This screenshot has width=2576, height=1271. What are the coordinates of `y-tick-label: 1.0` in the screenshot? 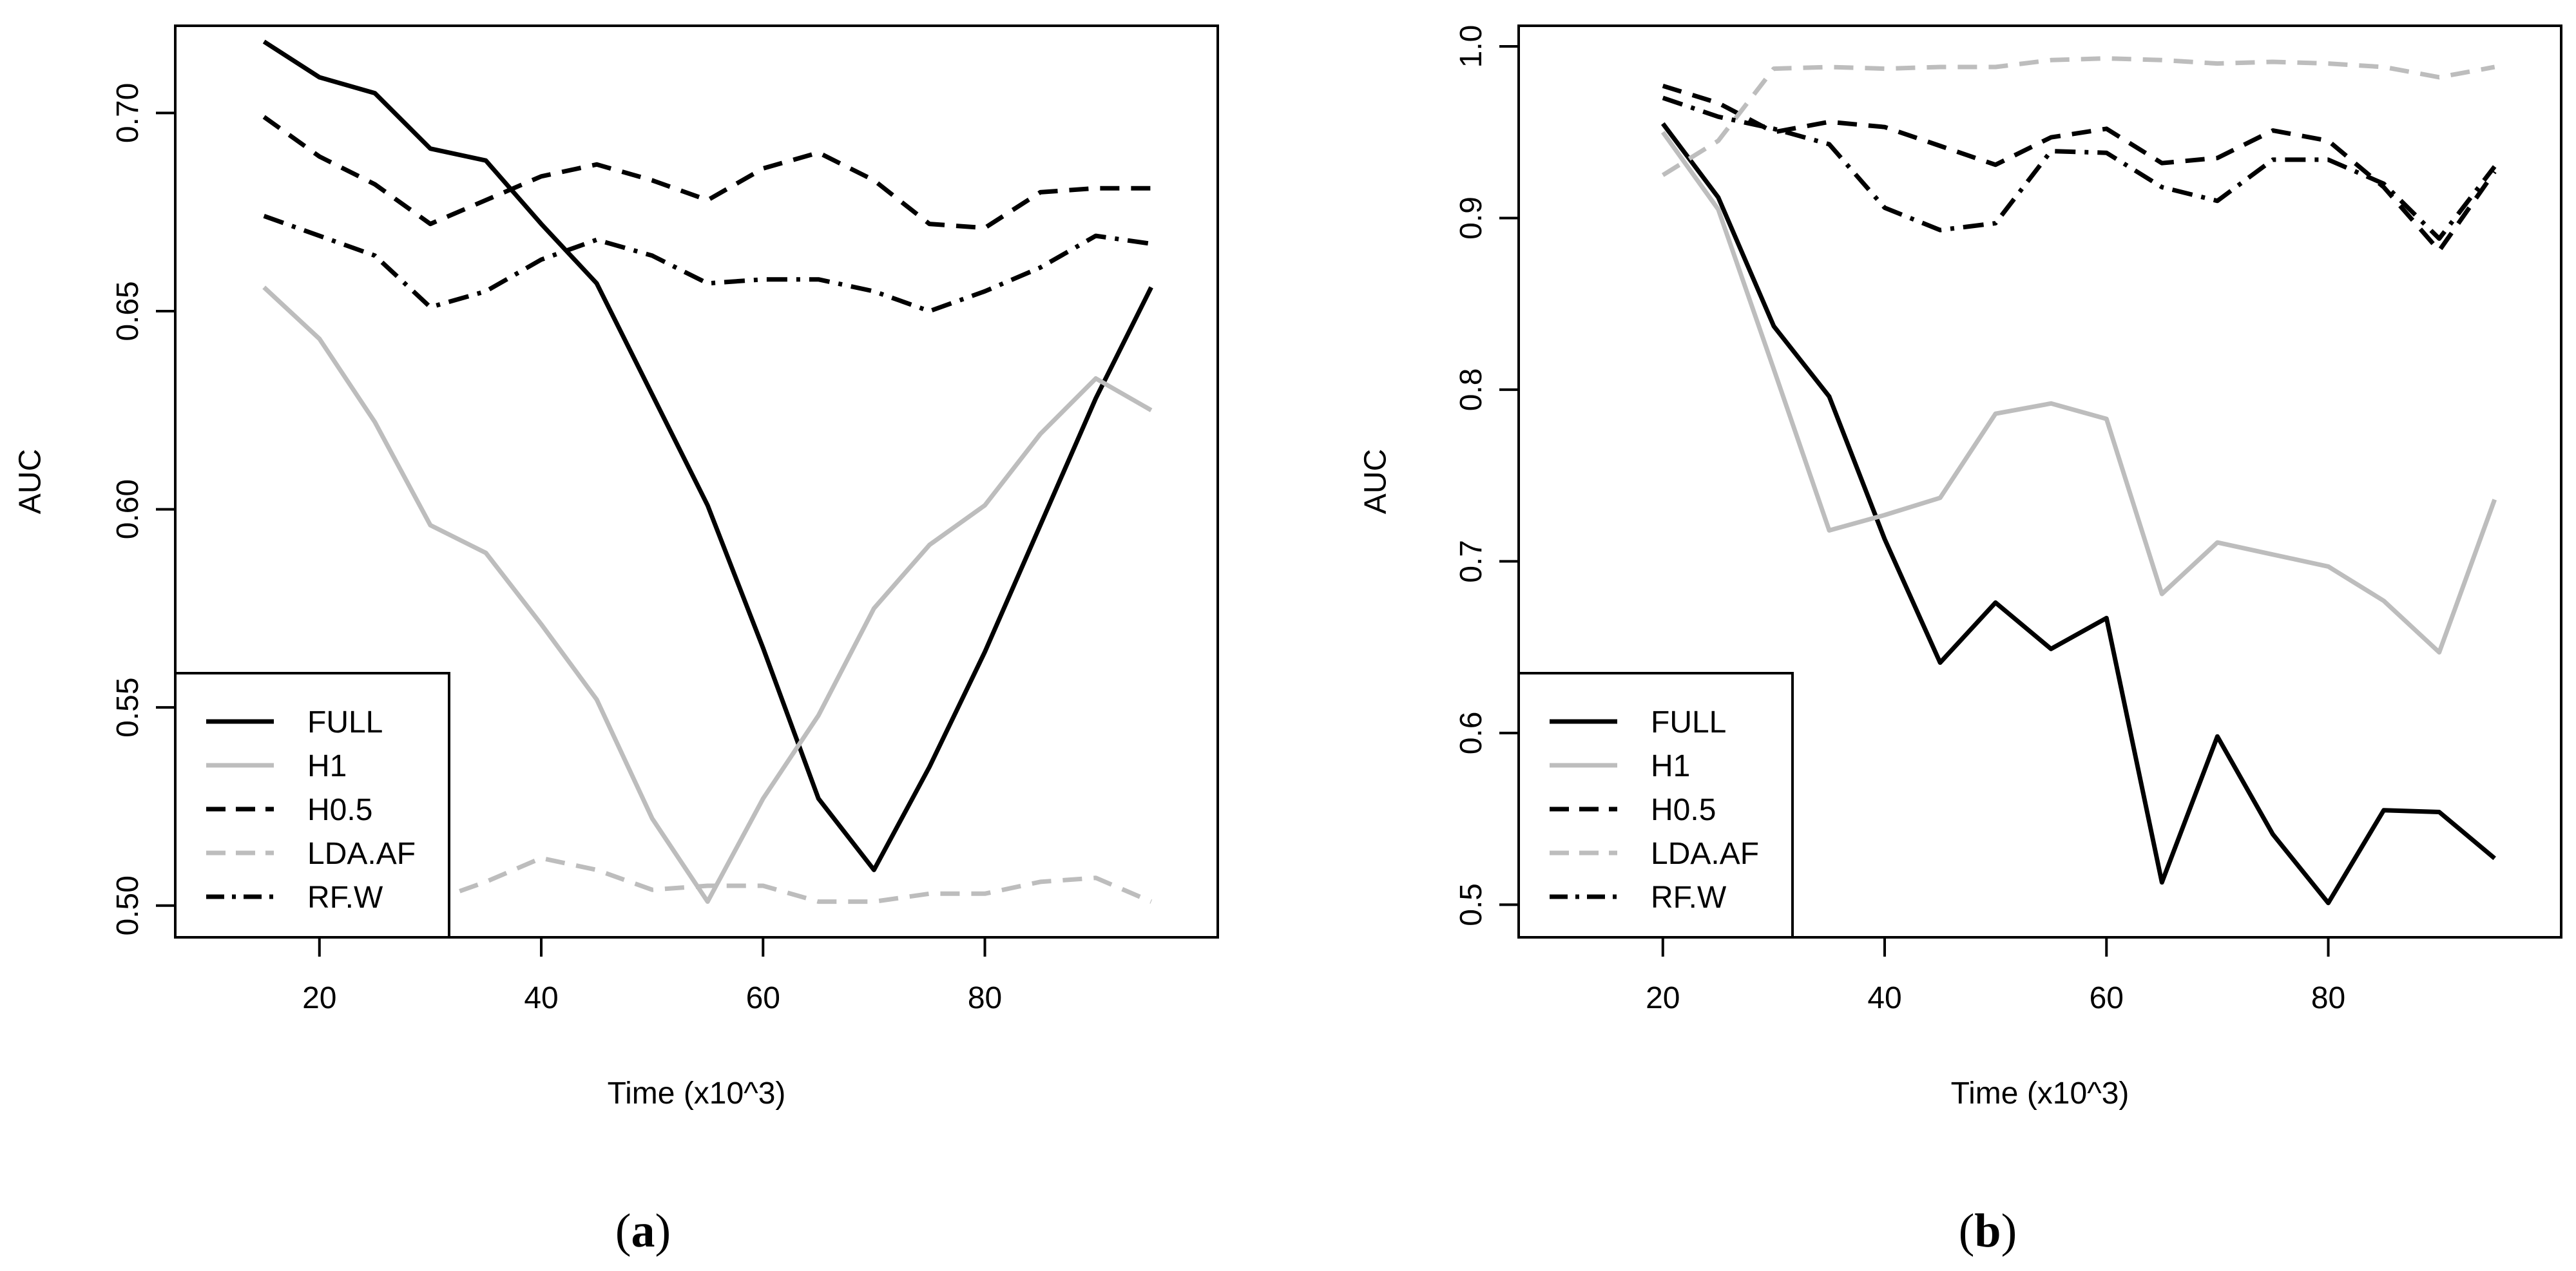 It's located at (1471, 46).